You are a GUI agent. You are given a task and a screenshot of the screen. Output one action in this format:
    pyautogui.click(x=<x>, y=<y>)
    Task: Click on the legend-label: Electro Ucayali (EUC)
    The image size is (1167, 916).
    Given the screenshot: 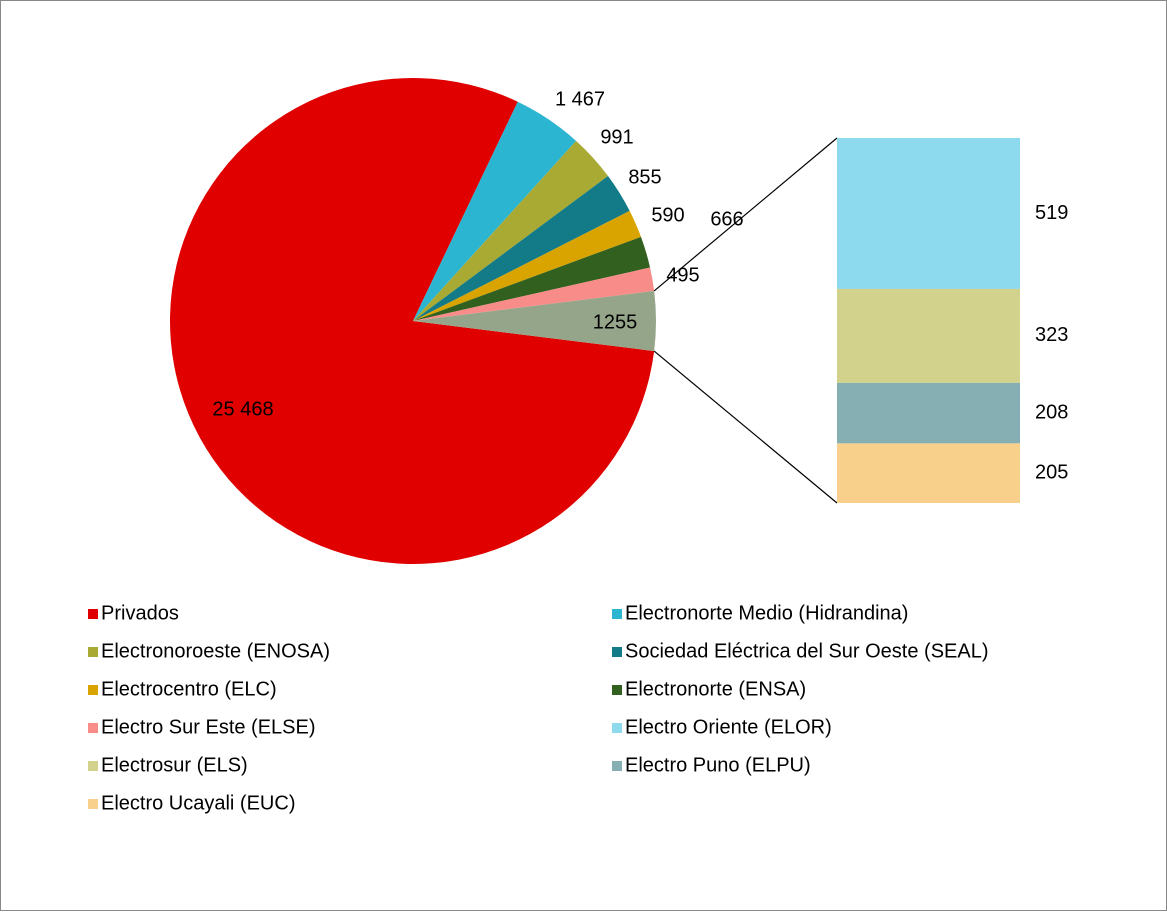 What is the action you would take?
    pyautogui.click(x=198, y=803)
    